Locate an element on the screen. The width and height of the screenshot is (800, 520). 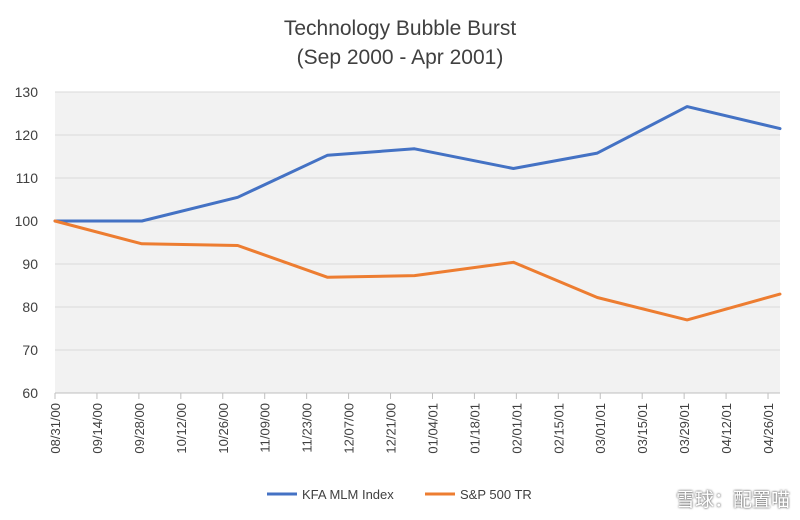
x-axis is located at coordinates (417, 395).